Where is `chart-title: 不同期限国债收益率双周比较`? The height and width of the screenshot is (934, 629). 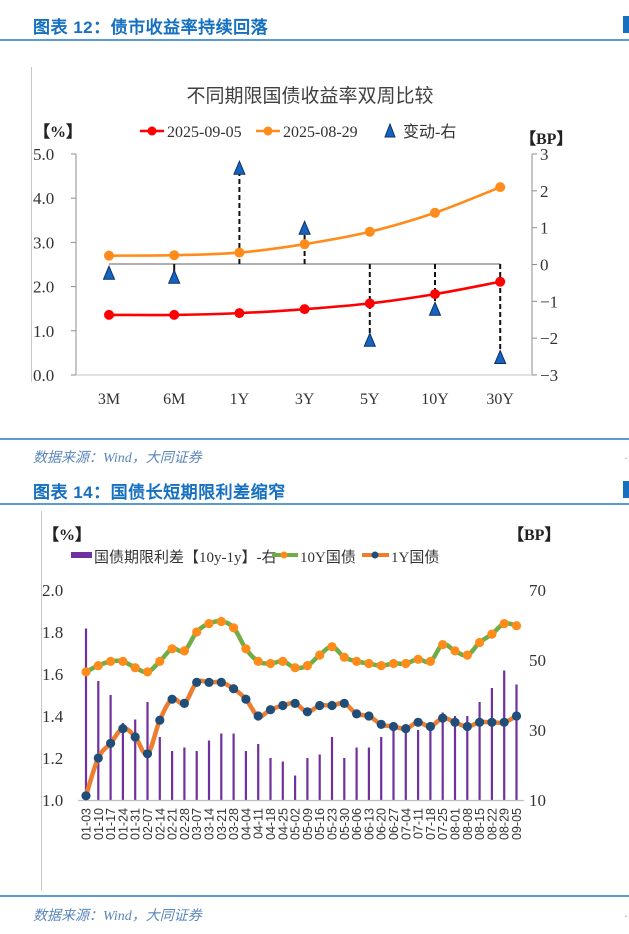 chart-title: 不同期限国债收益率双周比较 is located at coordinates (309, 96).